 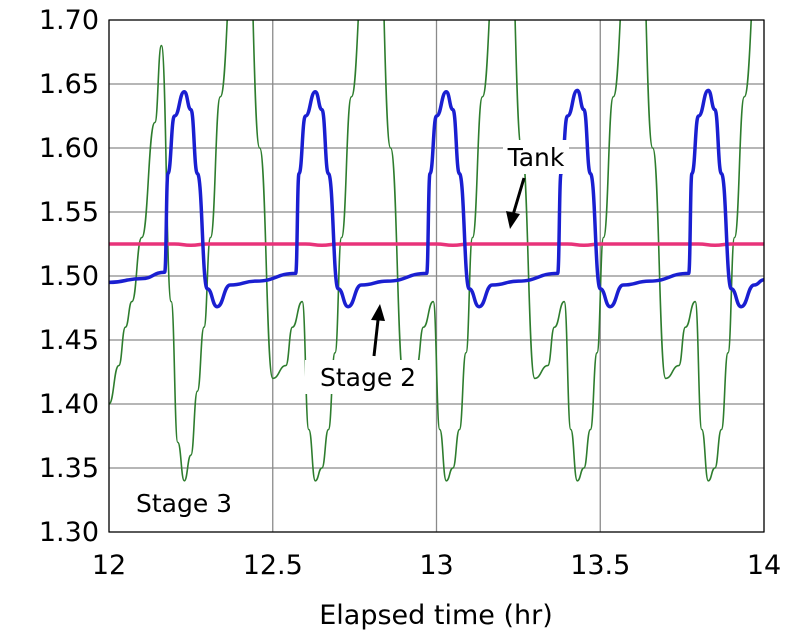 What do you see at coordinates (436, 245) in the screenshot?
I see `tank-series-line` at bounding box center [436, 245].